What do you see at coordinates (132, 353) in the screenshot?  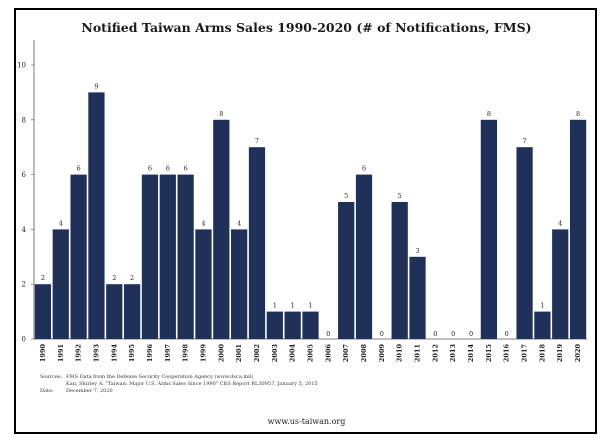 I see `x-tick-label-1995: 1995` at bounding box center [132, 353].